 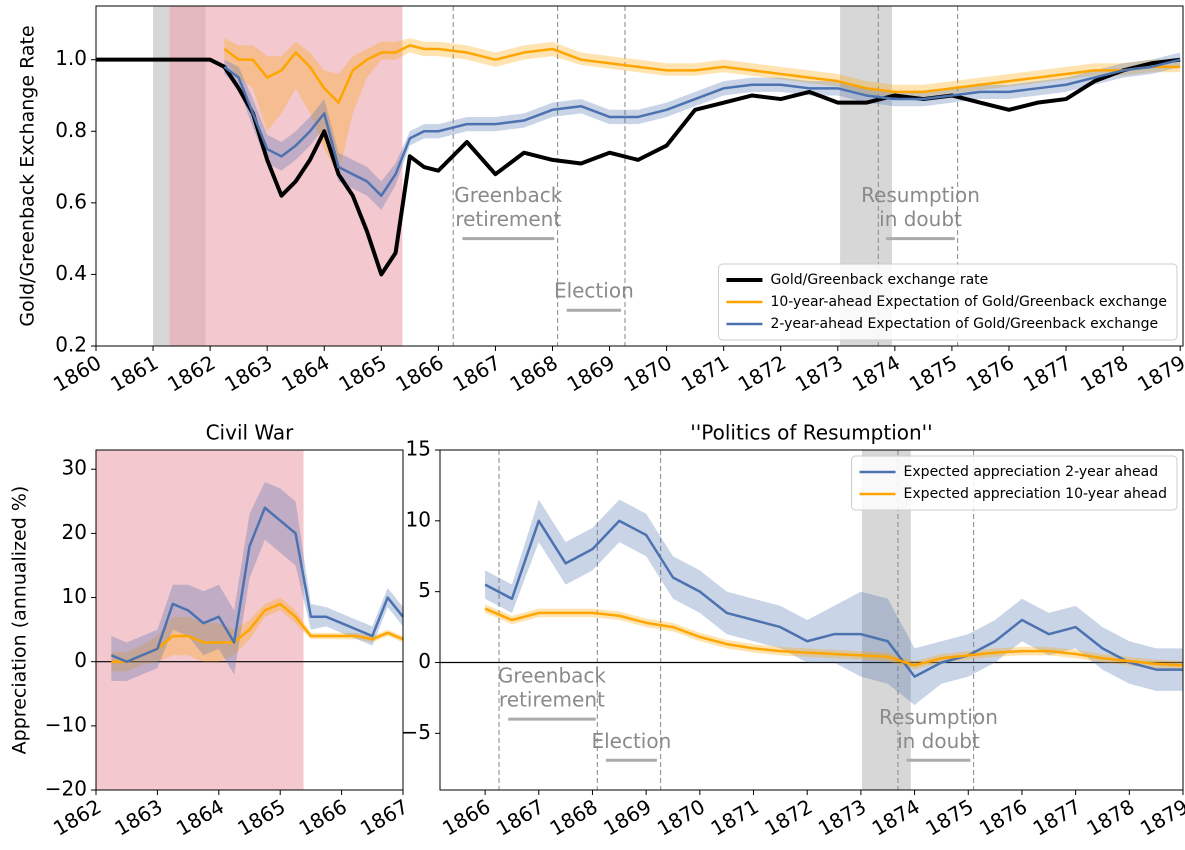 What do you see at coordinates (811, 433) in the screenshot?
I see `panel-title: ''Politics of Resumption''` at bounding box center [811, 433].